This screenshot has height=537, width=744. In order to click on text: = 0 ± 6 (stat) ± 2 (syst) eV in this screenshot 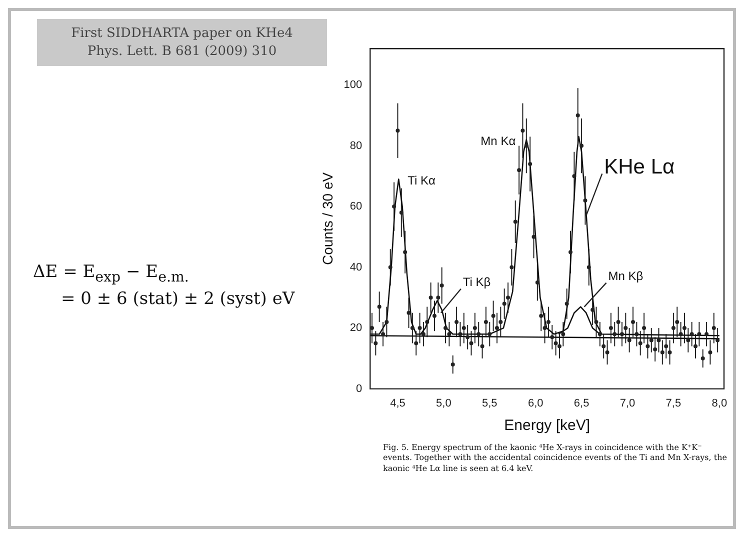, I will do `click(177, 300)`.